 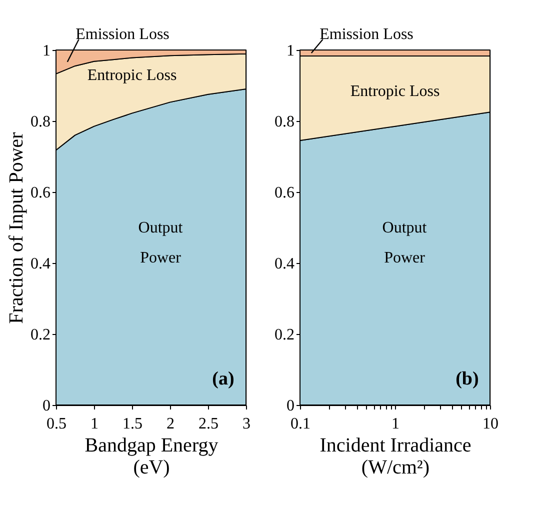 What do you see at coordinates (151, 456) in the screenshot?
I see `x-axis-title: Bandgap Energy (eV)` at bounding box center [151, 456].